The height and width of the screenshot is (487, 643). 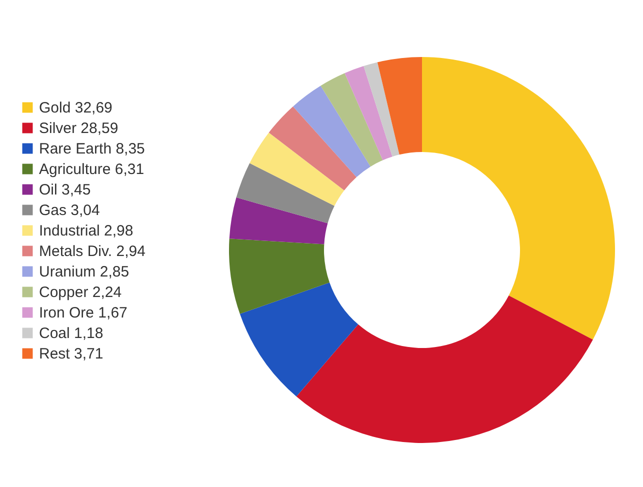 What do you see at coordinates (92, 149) in the screenshot?
I see `legend-label: Rare Earth 8,35` at bounding box center [92, 149].